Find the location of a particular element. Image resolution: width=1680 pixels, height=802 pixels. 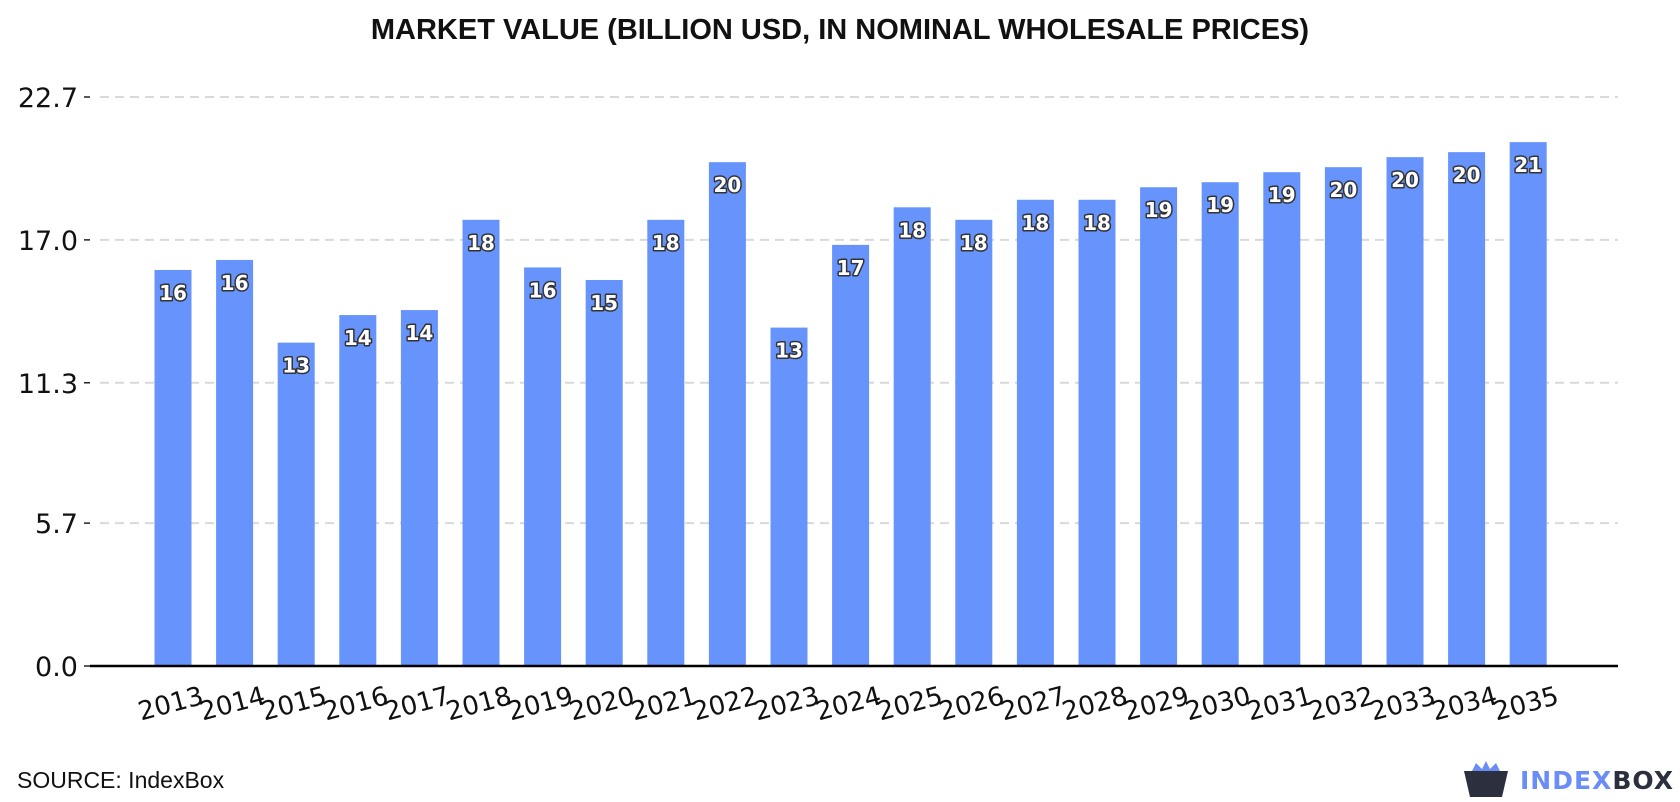

y-axis: 0.0 5.7 11.3 17.0 22.7 is located at coordinates (54, 383).